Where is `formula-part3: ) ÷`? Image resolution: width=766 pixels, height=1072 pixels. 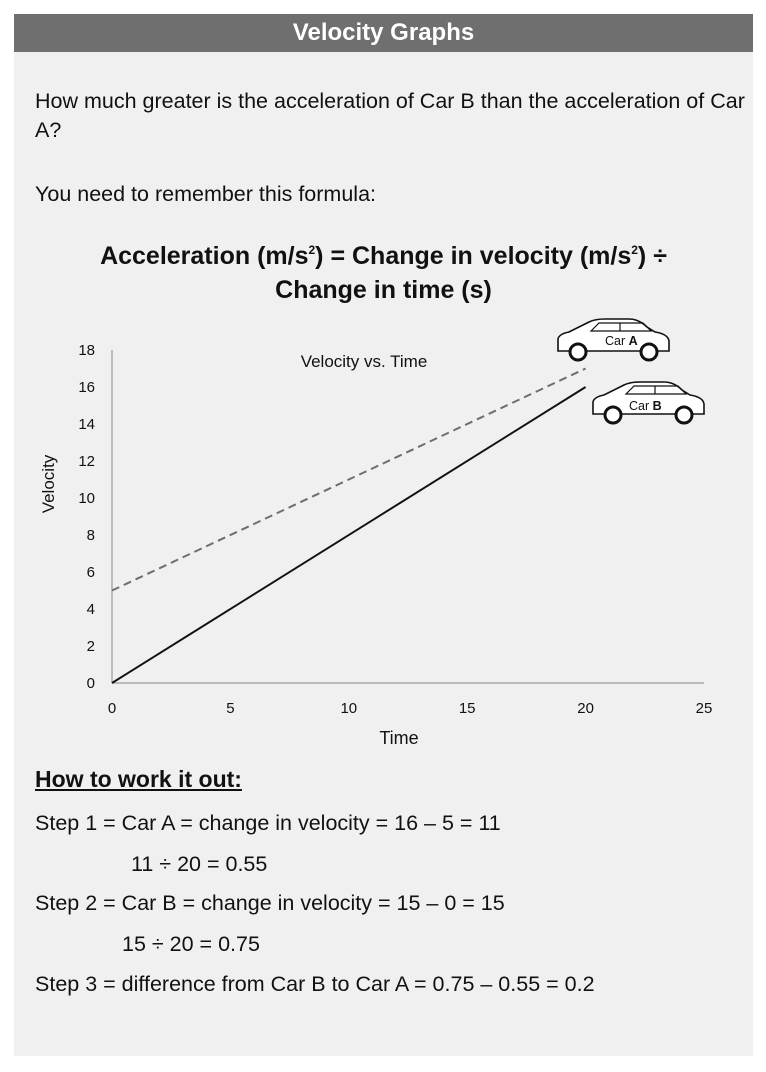 formula-part3: ) ÷ is located at coordinates (652, 256).